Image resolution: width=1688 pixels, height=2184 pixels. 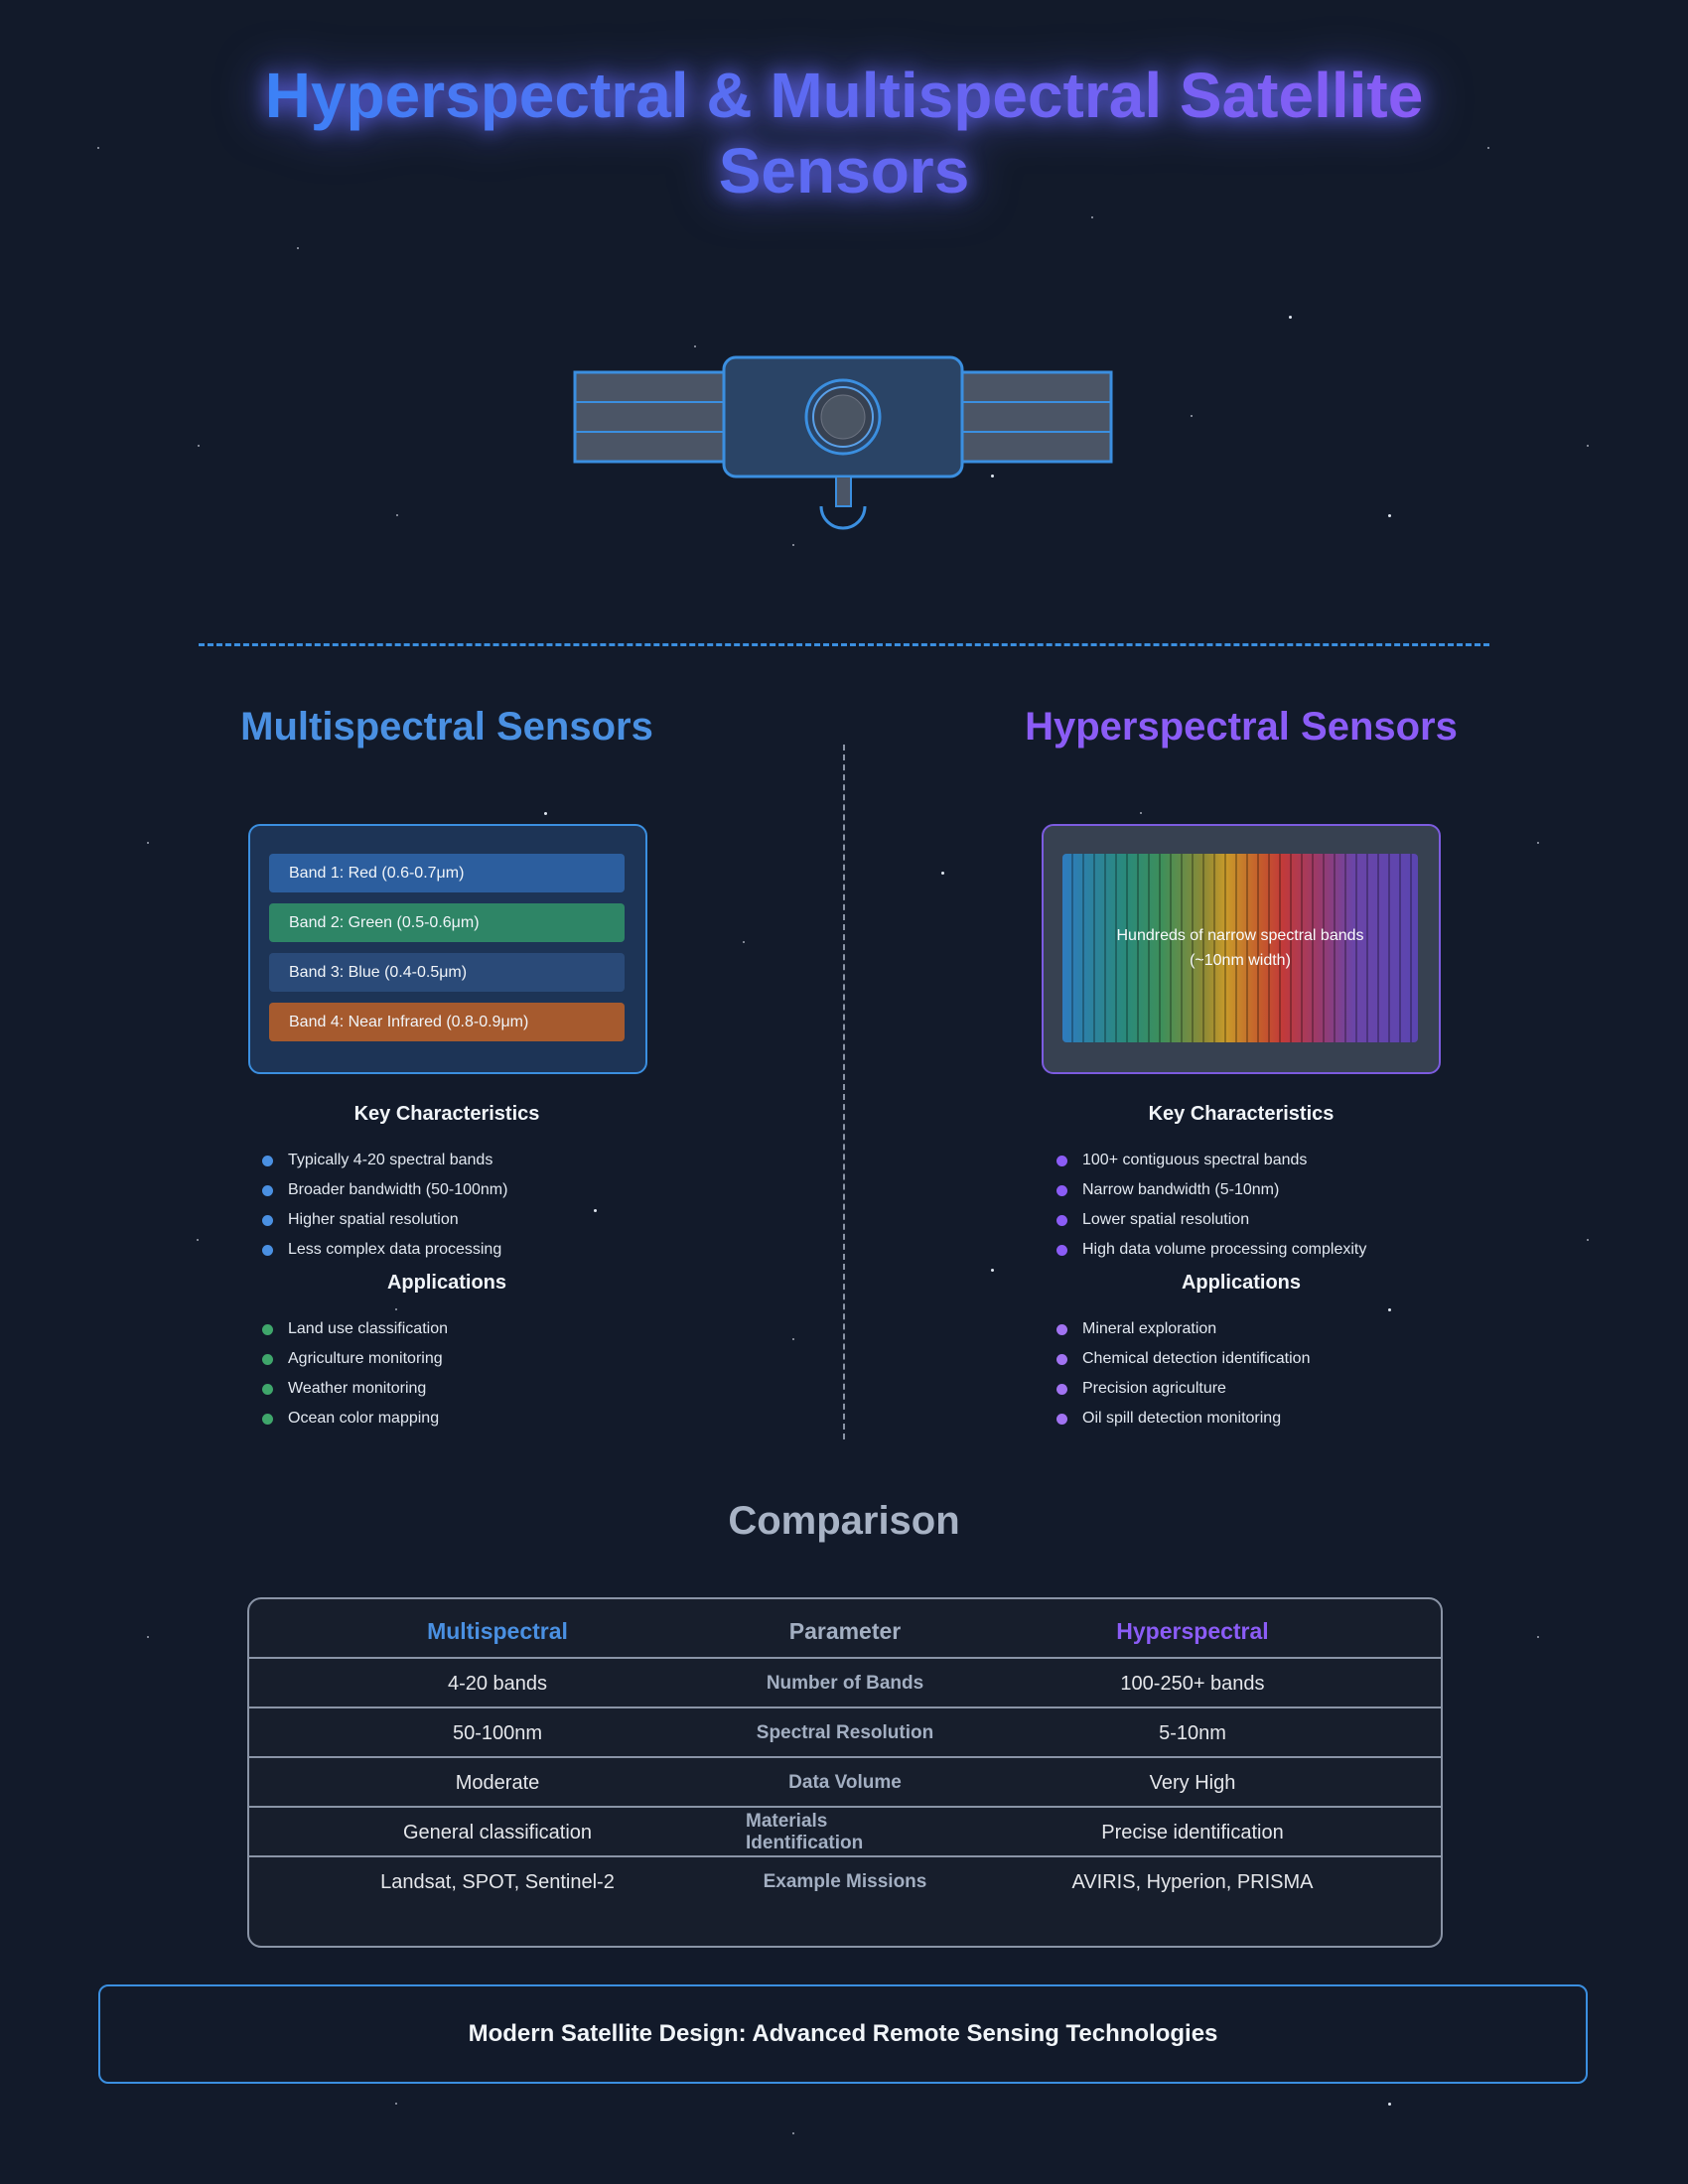 I want to click on hyperspectral-value: AVIRIS, Hyperion, PRISMA, so click(x=1192, y=1881).